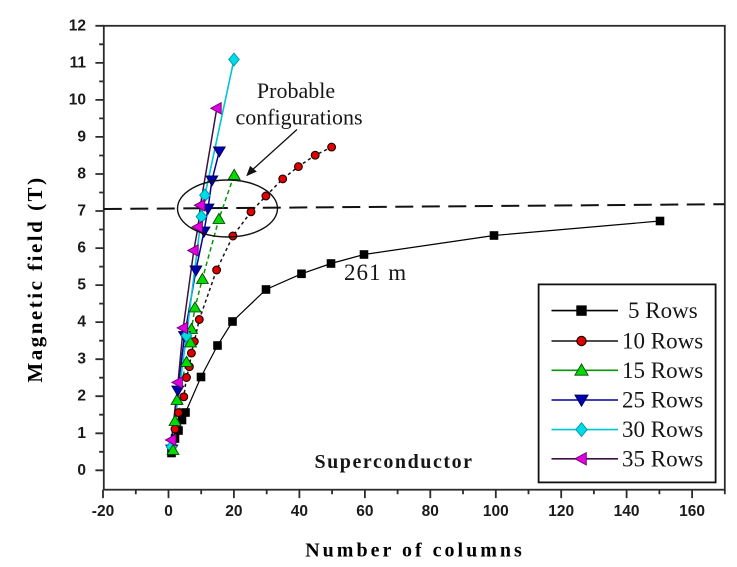 The width and height of the screenshot is (737, 567). Describe the element at coordinates (81, 285) in the screenshot. I see `svg-text: 5` at that location.